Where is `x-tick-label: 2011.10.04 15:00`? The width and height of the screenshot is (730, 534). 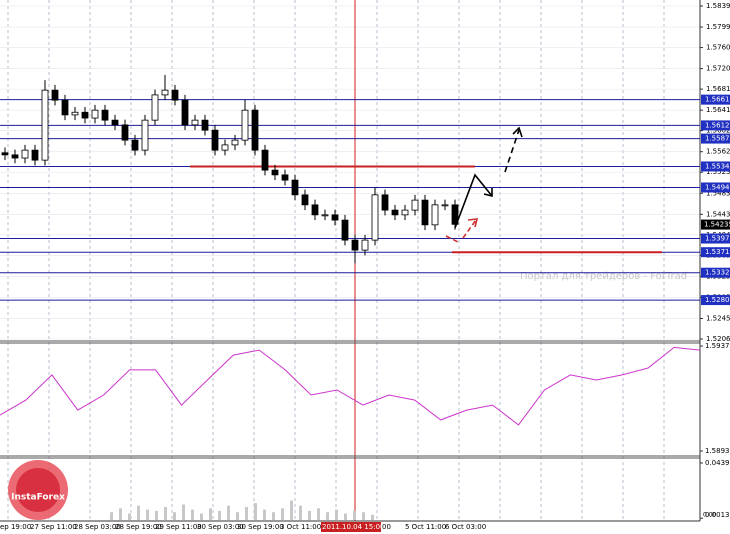 x-tick-label: 2011.10.04 15:00 is located at coordinates (353, 527).